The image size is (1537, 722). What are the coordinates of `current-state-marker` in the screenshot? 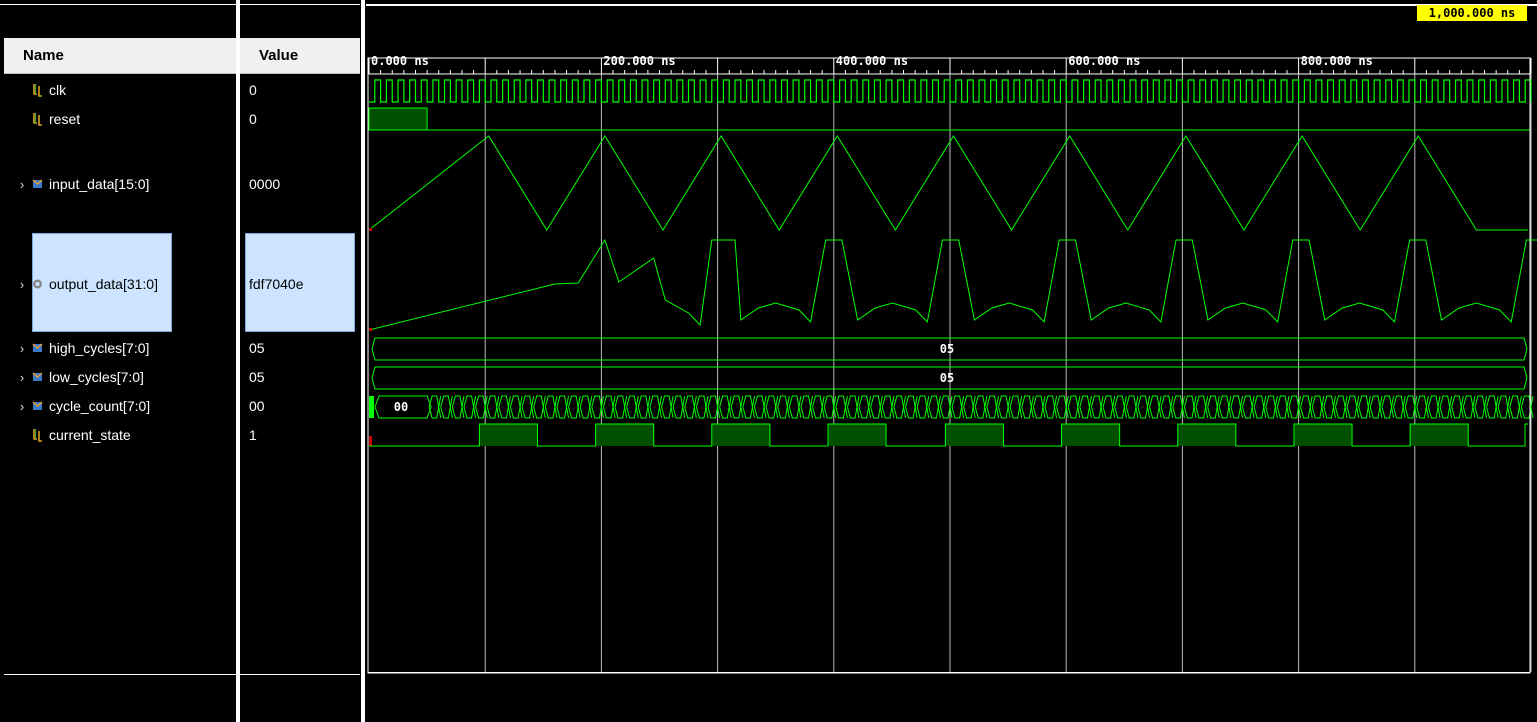 It's located at (370, 441).